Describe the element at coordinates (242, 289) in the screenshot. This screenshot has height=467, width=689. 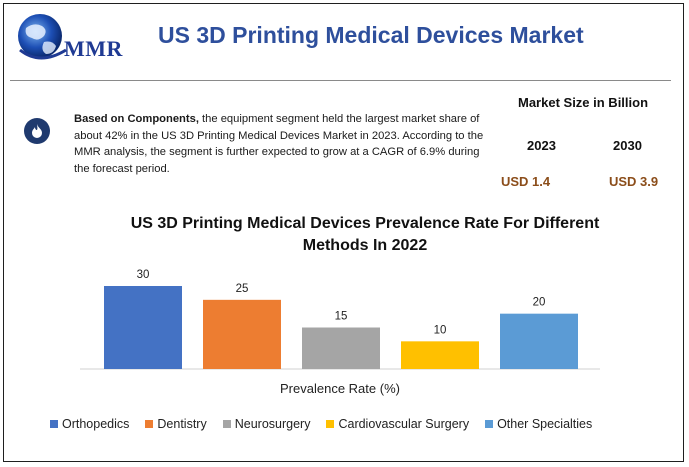
I see `data-label: 25` at that location.